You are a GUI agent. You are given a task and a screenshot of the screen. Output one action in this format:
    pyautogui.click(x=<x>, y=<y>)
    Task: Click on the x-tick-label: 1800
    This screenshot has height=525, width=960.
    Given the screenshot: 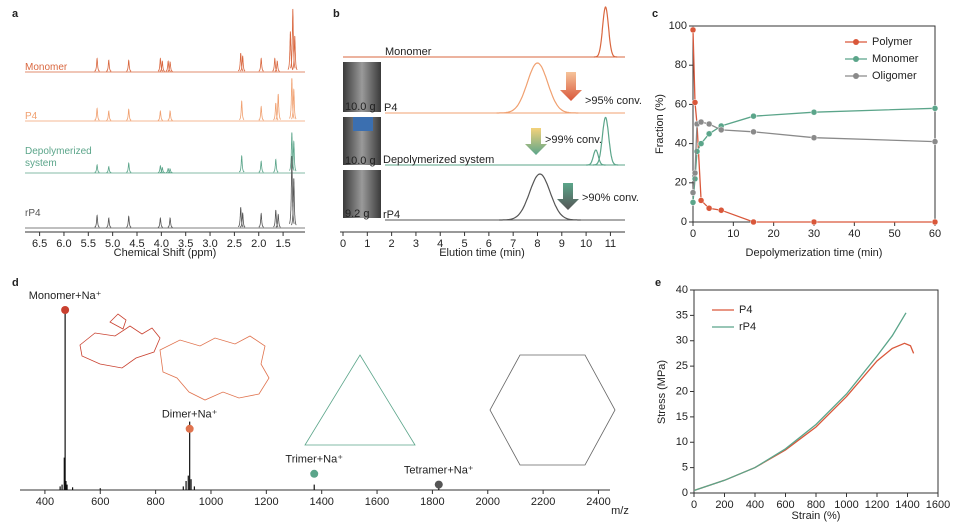 What is the action you would take?
    pyautogui.click(x=432, y=502)
    